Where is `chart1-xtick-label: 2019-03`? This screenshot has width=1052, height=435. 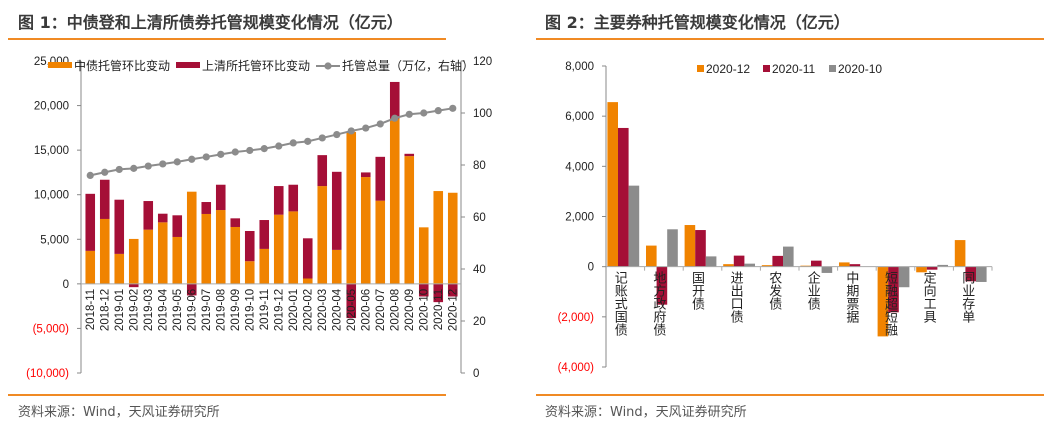 chart1-xtick-label: 2019-03 is located at coordinates (149, 310).